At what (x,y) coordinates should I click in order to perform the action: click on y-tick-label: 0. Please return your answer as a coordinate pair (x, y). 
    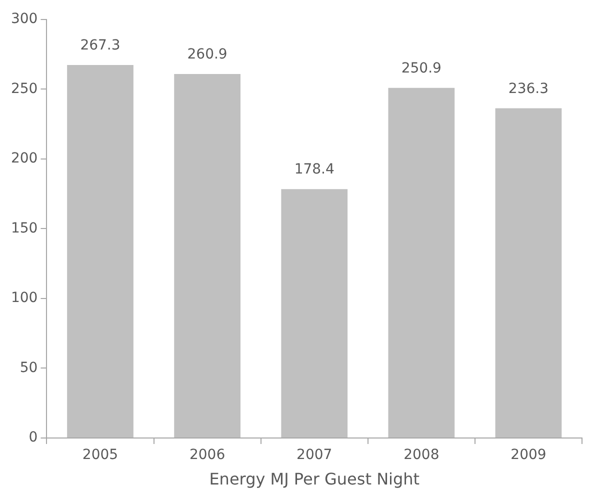
    Looking at the image, I should click on (33, 438).